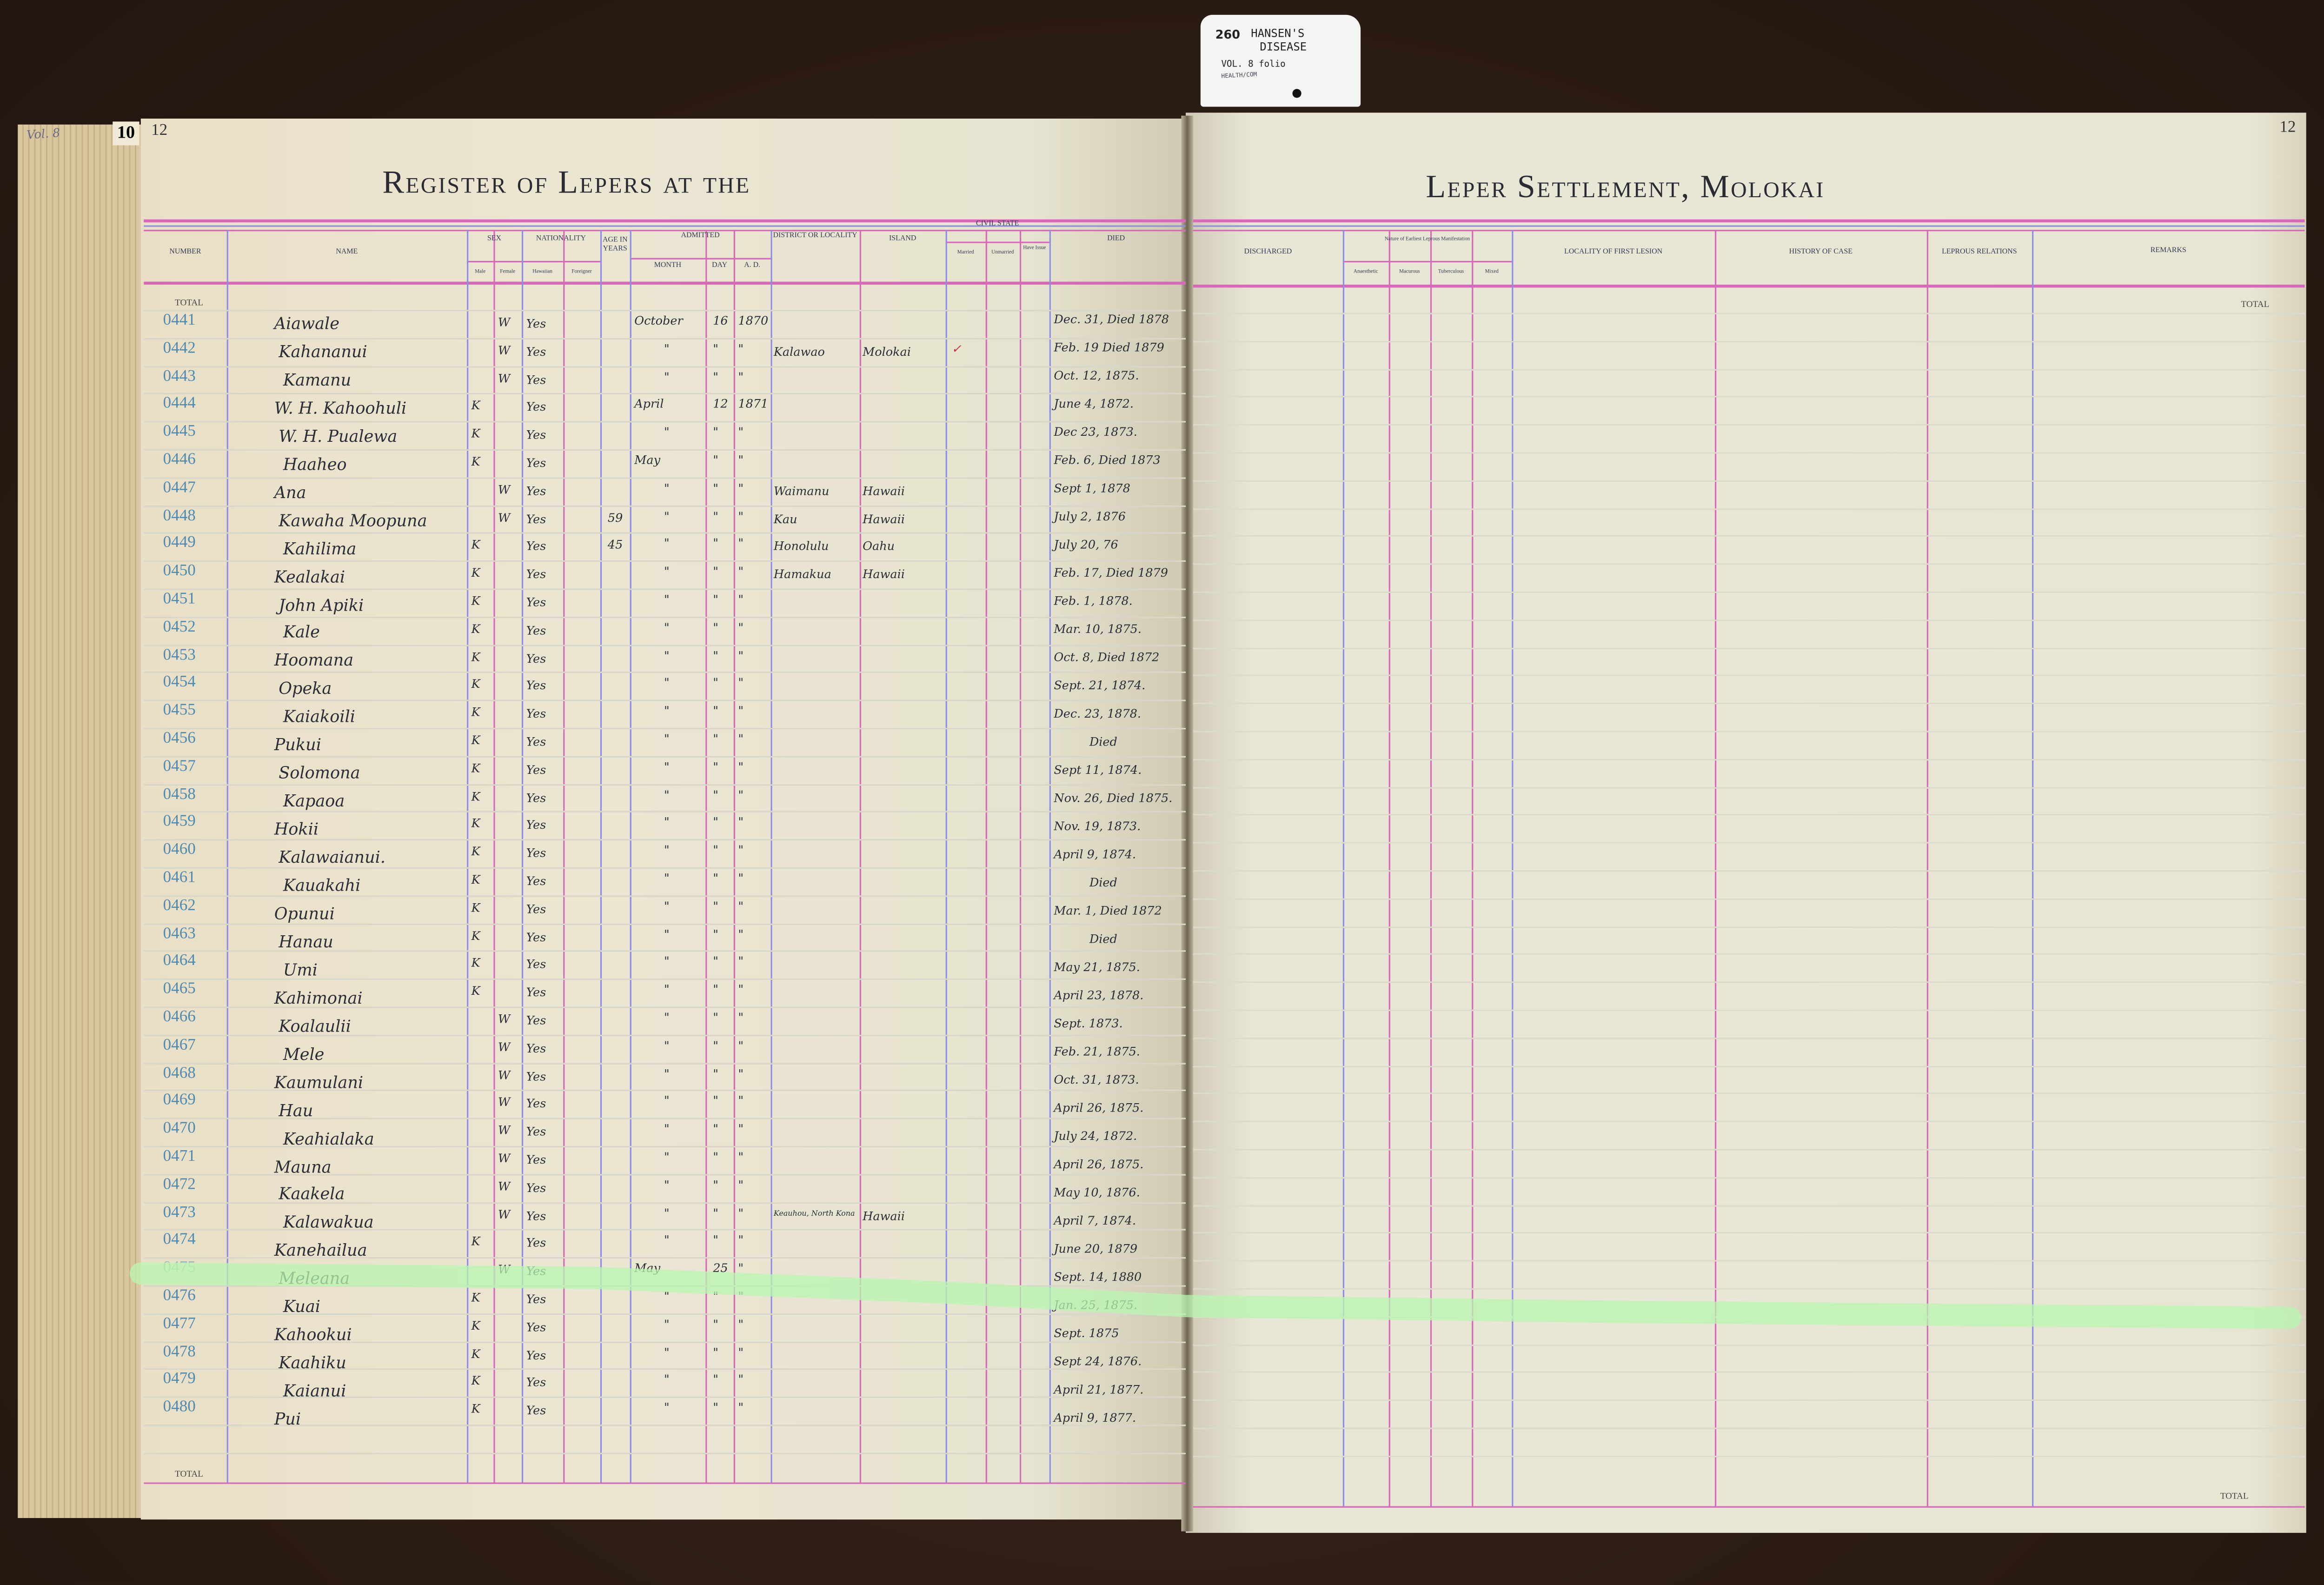  What do you see at coordinates (179, 1240) in the screenshot?
I see `row-number: 0474` at bounding box center [179, 1240].